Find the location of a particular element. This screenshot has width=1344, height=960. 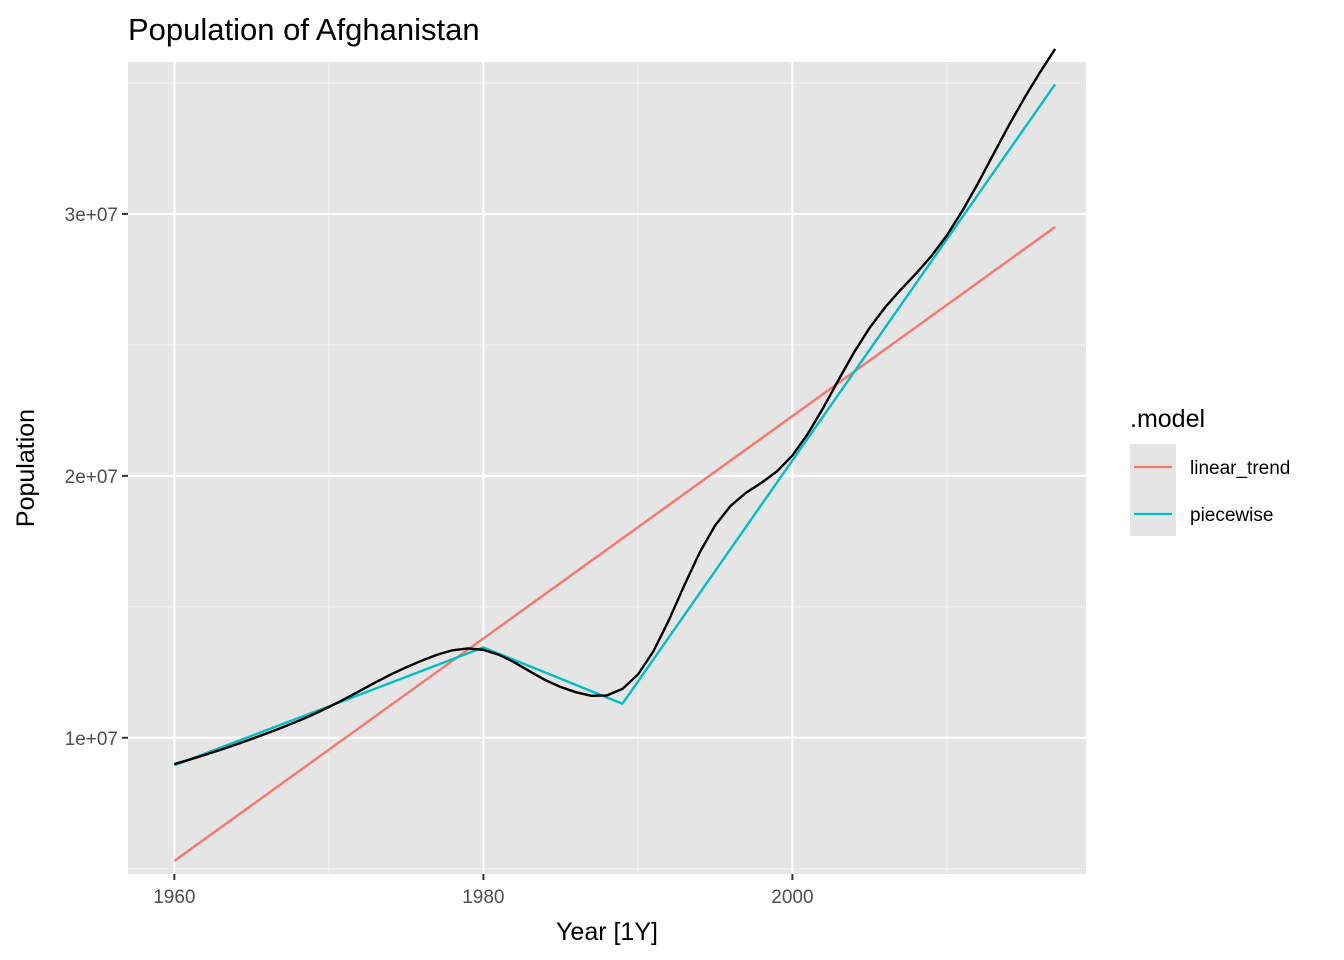

y-axis-title: Population is located at coordinates (26, 468).